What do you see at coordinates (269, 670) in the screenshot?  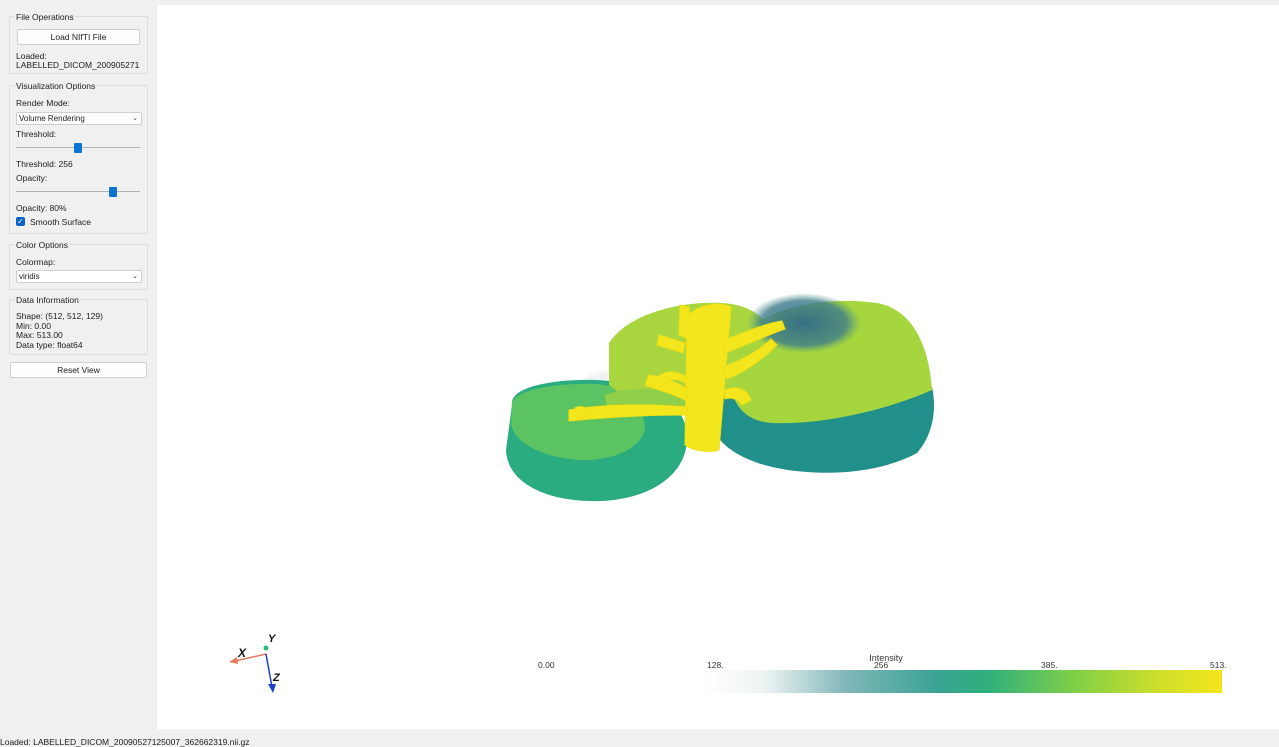 I see `z-axis-line` at bounding box center [269, 670].